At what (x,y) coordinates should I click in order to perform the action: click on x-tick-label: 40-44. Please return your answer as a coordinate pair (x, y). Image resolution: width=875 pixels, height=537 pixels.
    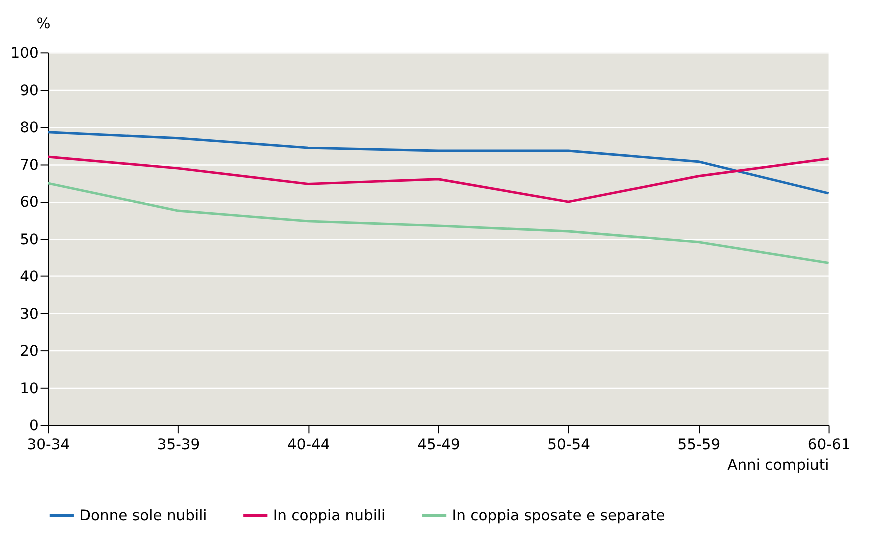
    Looking at the image, I should click on (308, 445).